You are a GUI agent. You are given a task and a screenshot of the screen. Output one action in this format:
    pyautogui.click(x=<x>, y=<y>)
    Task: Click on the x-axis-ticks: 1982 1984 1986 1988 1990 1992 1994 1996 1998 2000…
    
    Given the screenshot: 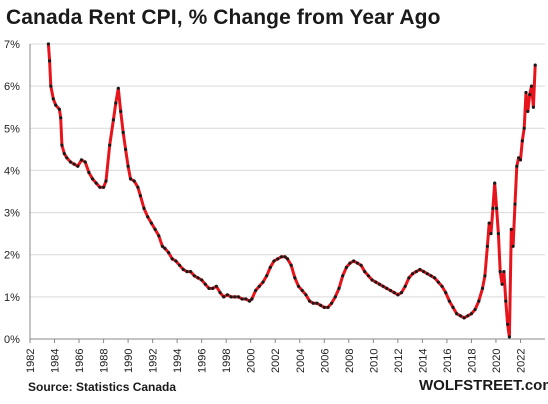 What is the action you would take?
    pyautogui.click(x=276, y=361)
    